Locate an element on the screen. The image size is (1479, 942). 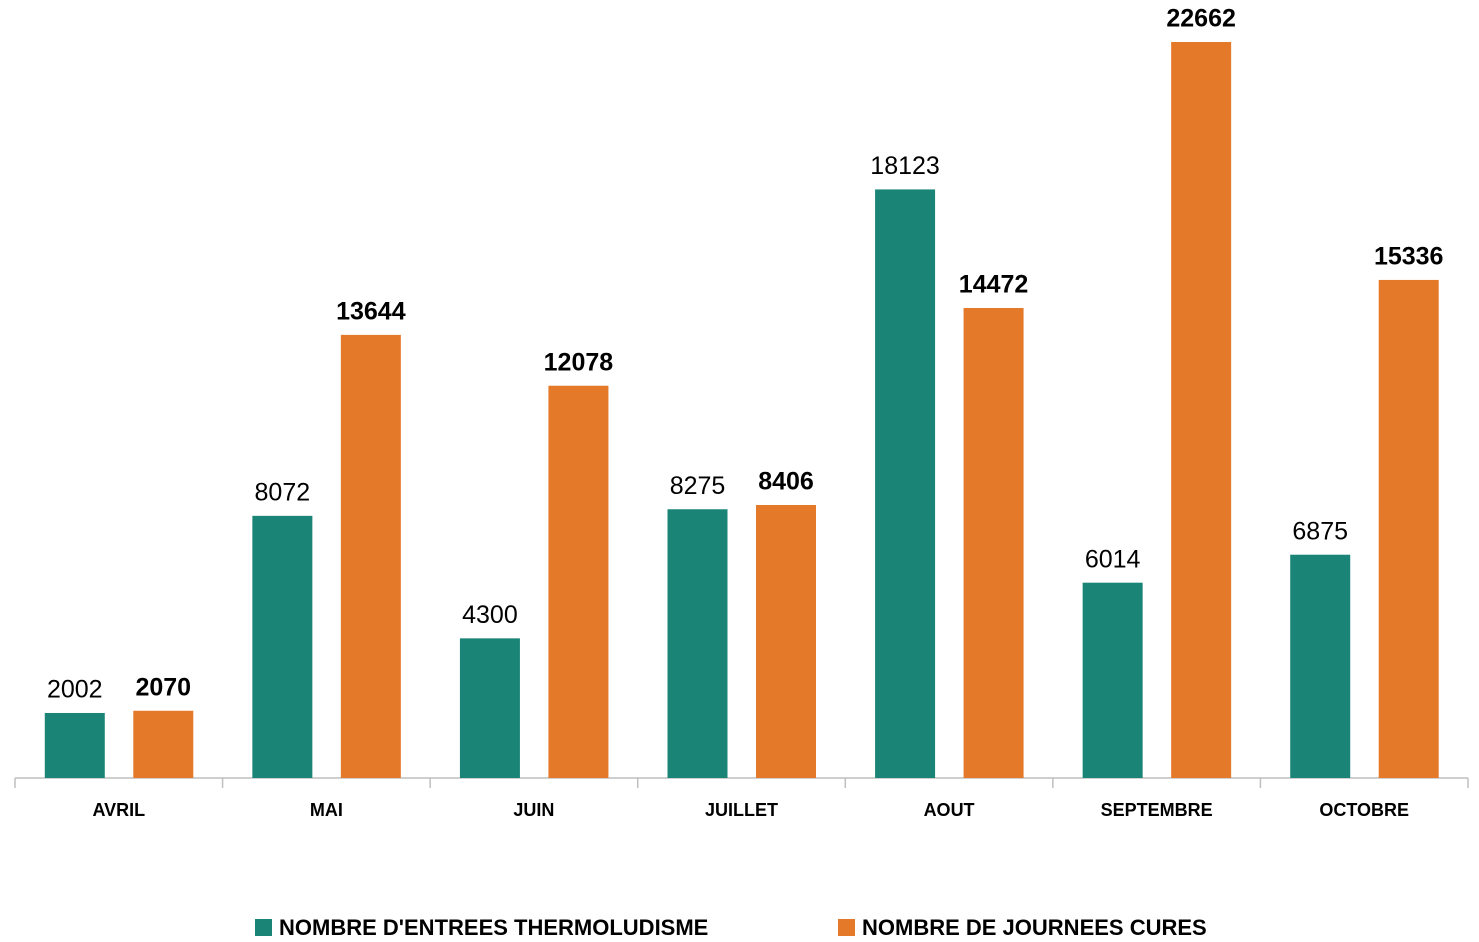
value-label: 18123 is located at coordinates (905, 166).